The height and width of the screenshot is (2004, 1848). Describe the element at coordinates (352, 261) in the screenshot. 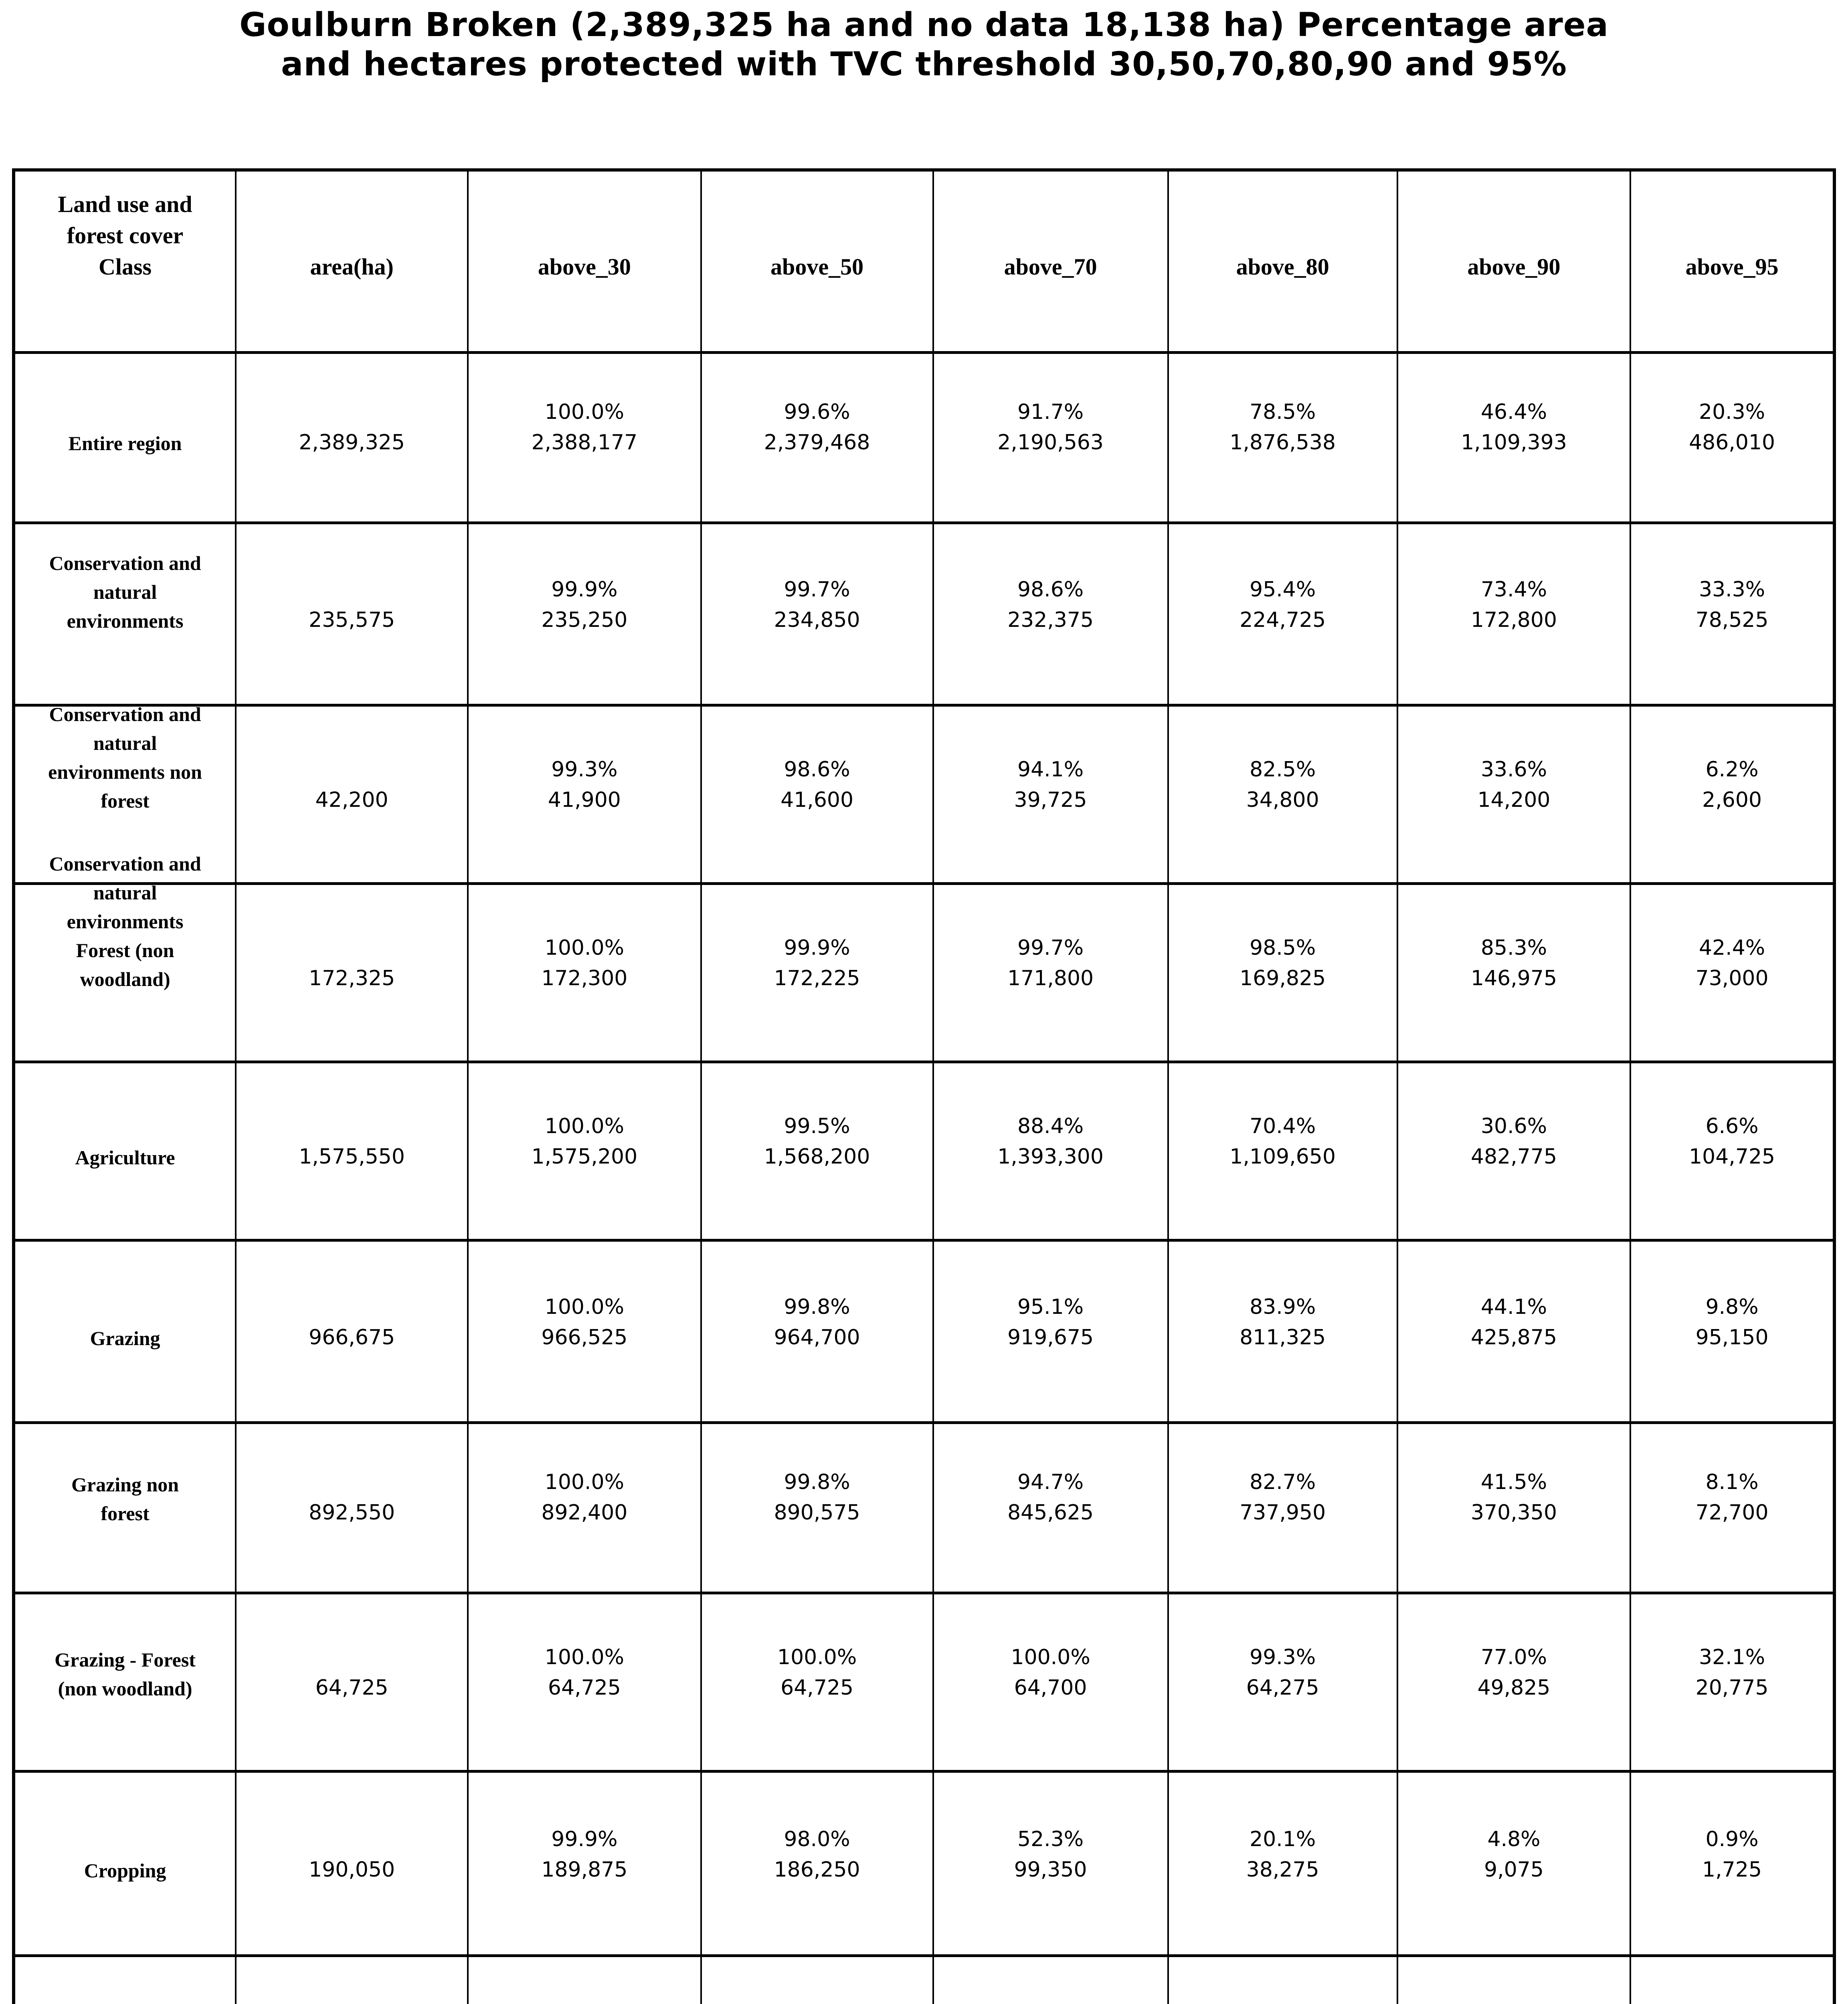

I see `header-cell: area(ha)` at that location.